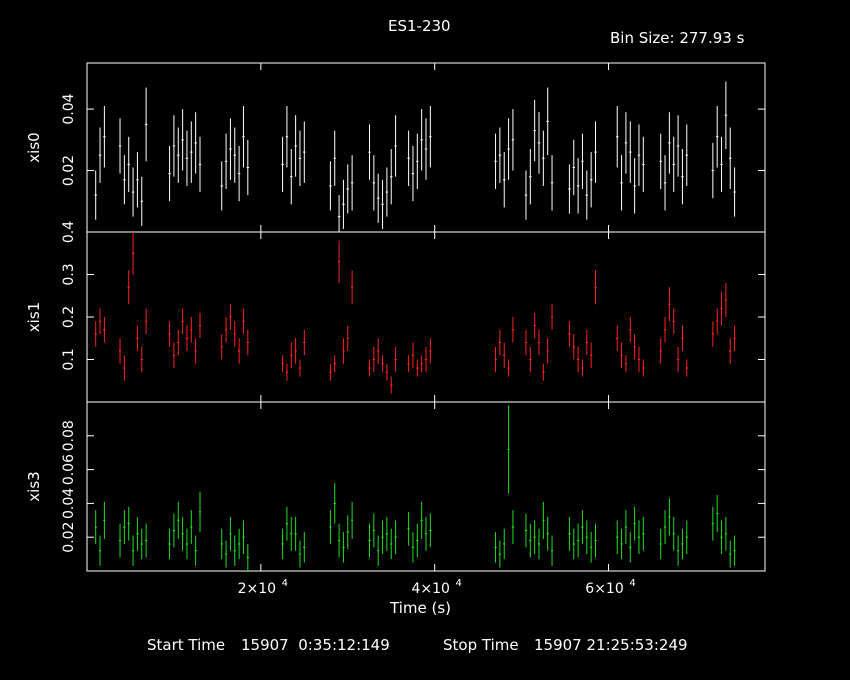  What do you see at coordinates (677, 38) in the screenshot?
I see `bin-size-label: Bin Size: 277.93 s` at bounding box center [677, 38].